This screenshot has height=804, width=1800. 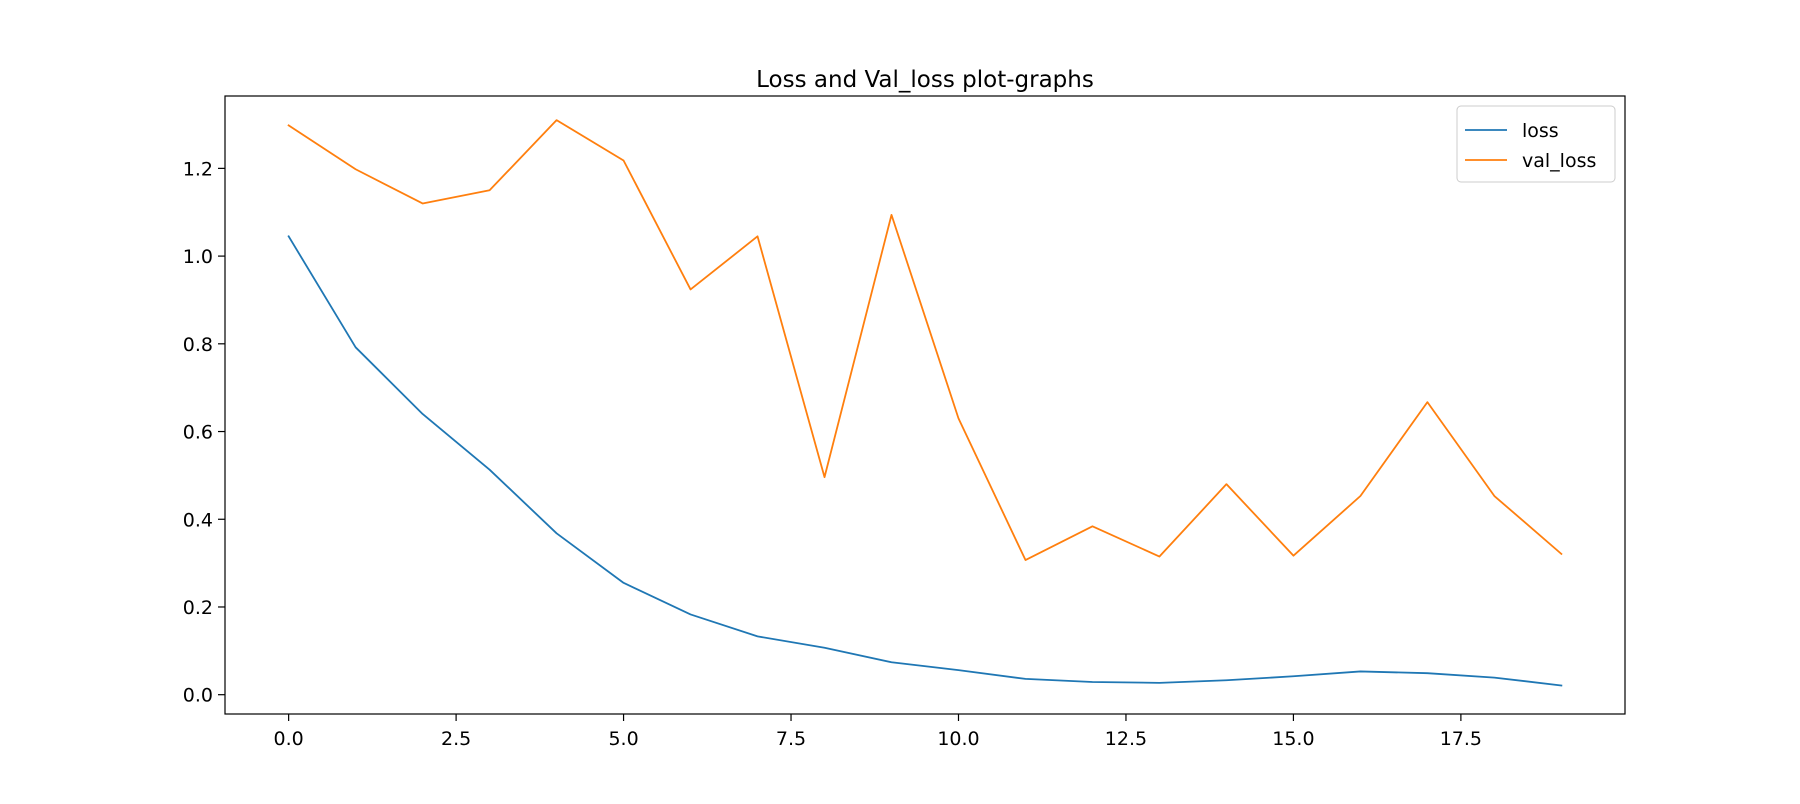 I want to click on legend: loss val_loss, so click(x=1536, y=144).